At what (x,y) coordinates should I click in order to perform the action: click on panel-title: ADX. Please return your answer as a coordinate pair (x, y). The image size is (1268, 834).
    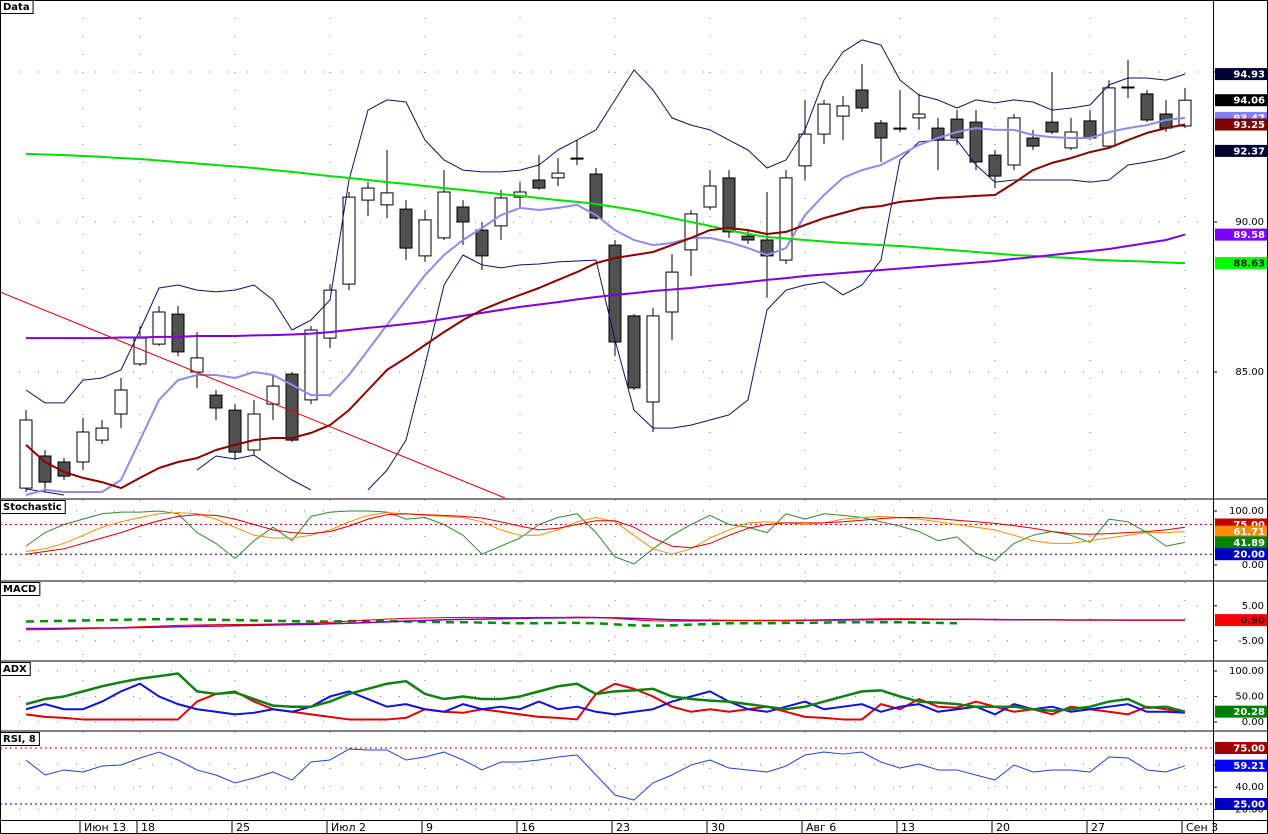
    Looking at the image, I should click on (15, 669).